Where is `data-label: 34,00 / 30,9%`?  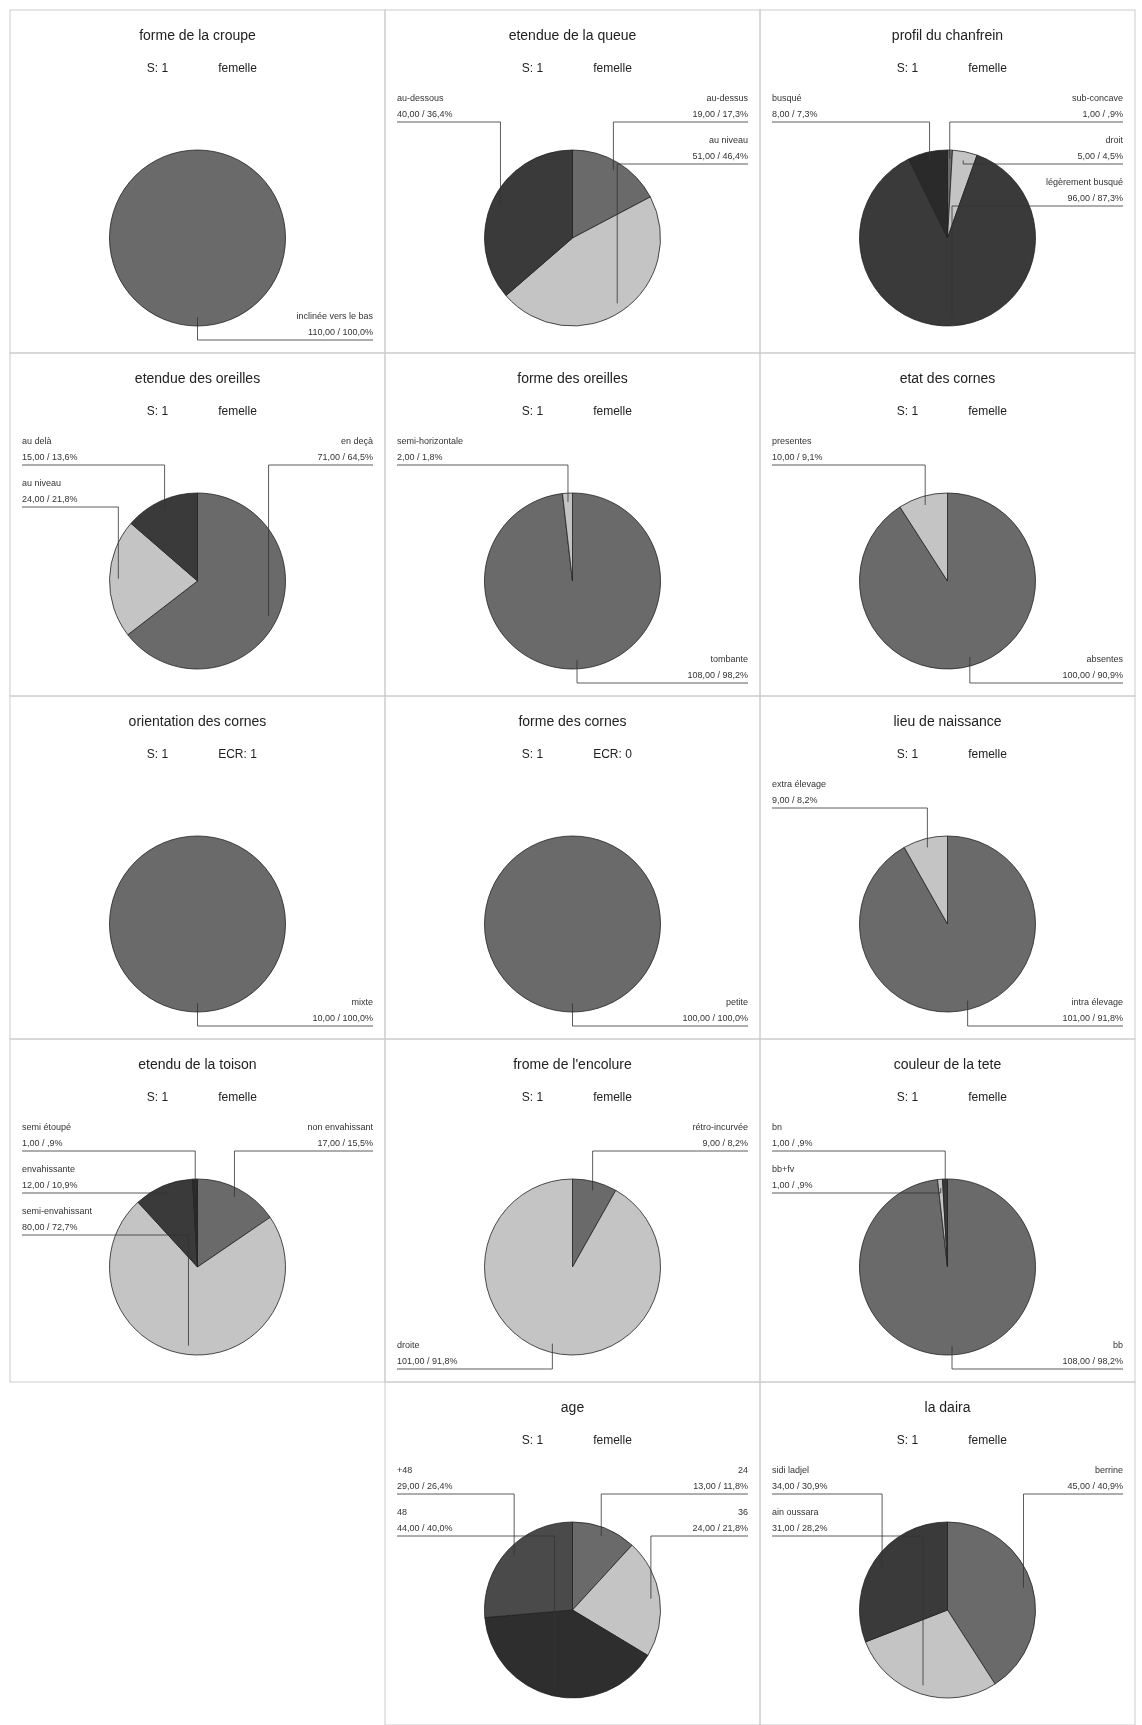 data-label: 34,00 / 30,9% is located at coordinates (800, 1486).